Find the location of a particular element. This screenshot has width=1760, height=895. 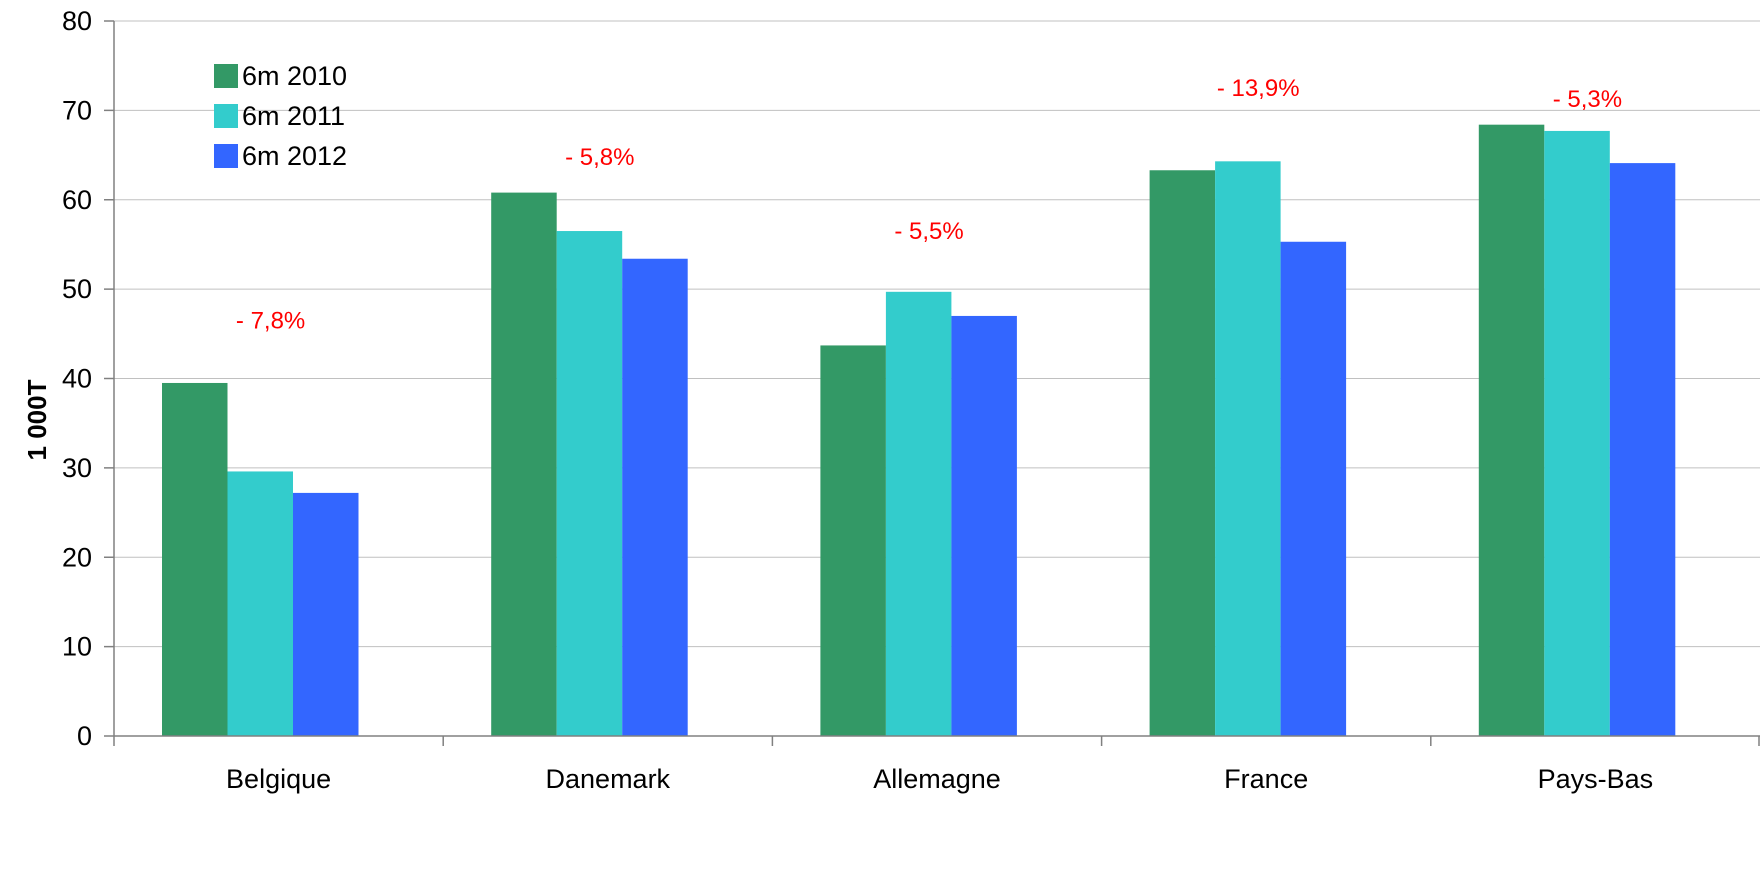

y-tick-label: 70 is located at coordinates (77, 110).